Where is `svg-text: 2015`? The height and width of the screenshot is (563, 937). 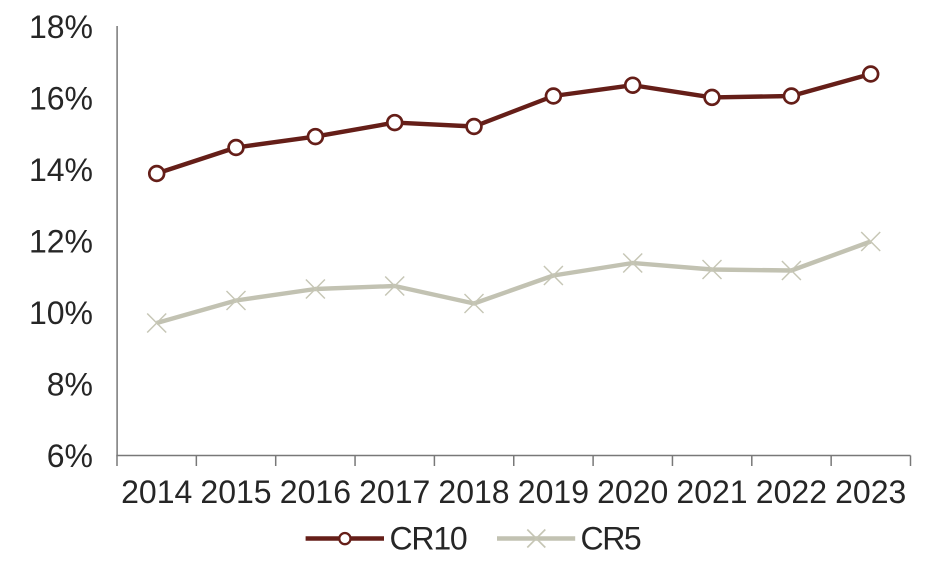
svg-text: 2015 is located at coordinates (235, 492).